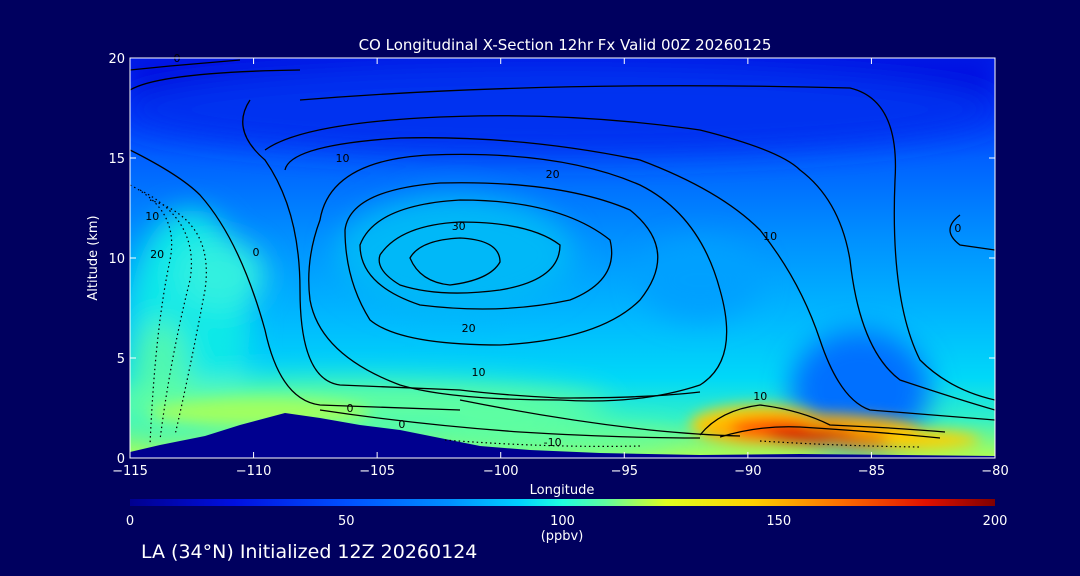 Image resolution: width=1080 pixels, height=576 pixels. I want to click on footer-initialization-text: LA (34°N) Initialized 12Z 20260124, so click(309, 552).